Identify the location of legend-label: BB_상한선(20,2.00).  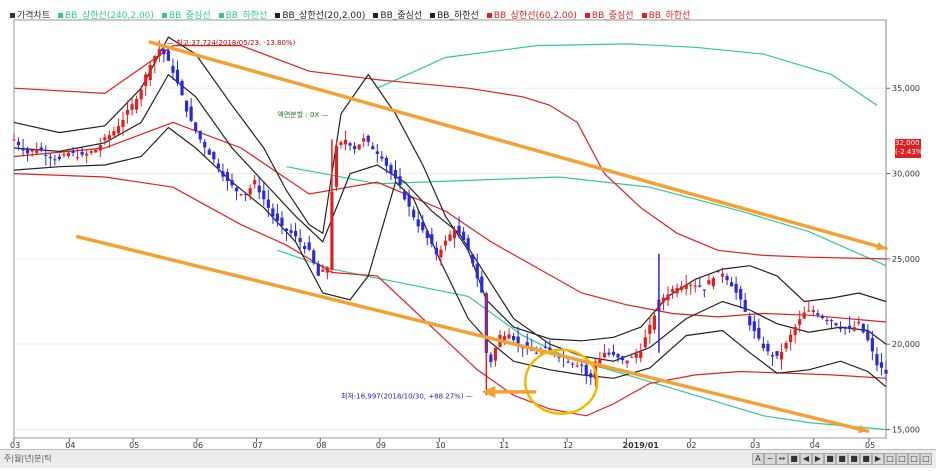
(324, 16).